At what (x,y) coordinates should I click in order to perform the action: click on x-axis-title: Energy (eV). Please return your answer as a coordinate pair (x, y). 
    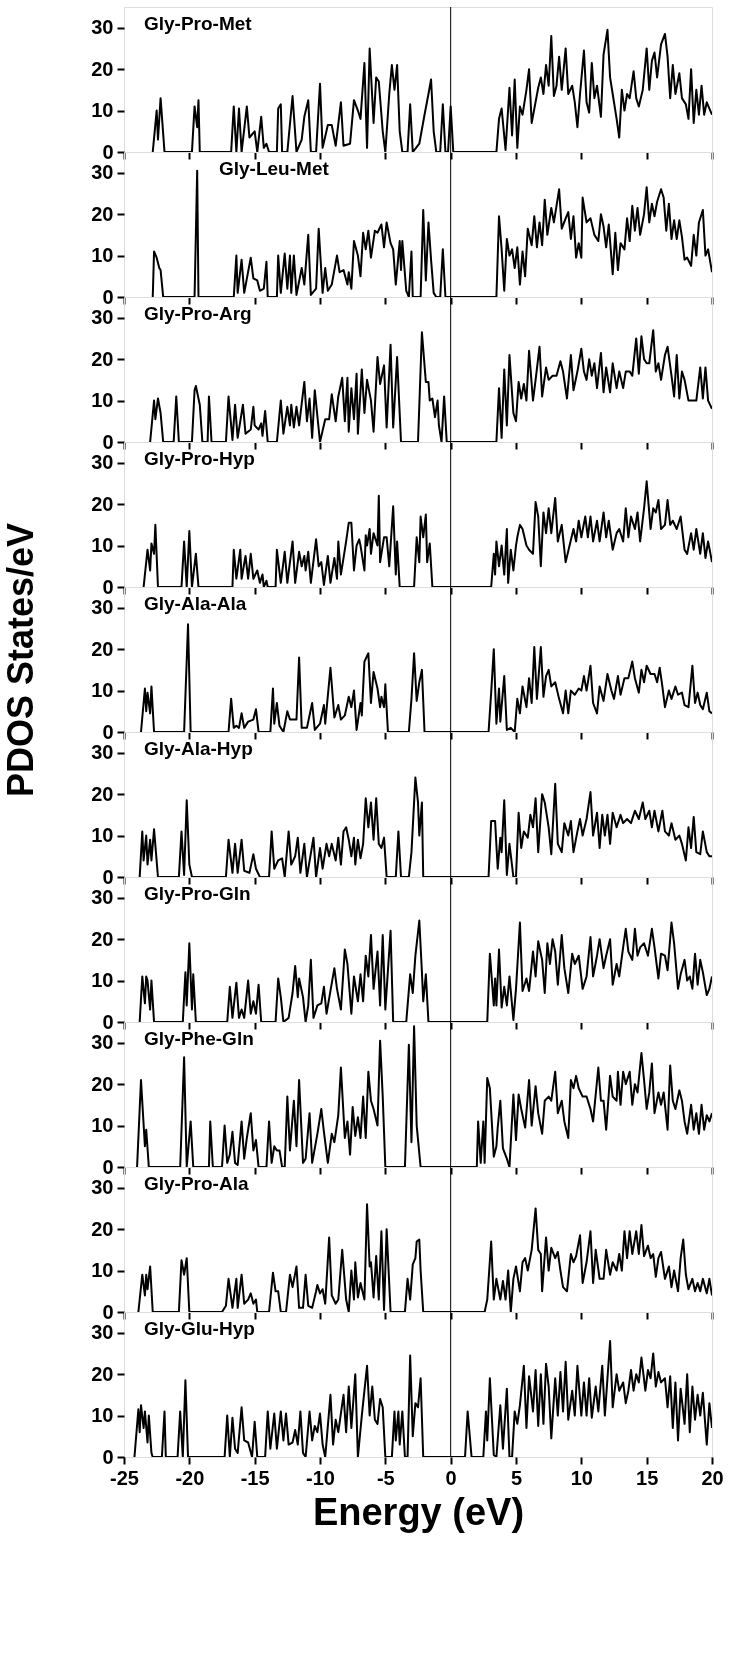
    Looking at the image, I should click on (418, 1511).